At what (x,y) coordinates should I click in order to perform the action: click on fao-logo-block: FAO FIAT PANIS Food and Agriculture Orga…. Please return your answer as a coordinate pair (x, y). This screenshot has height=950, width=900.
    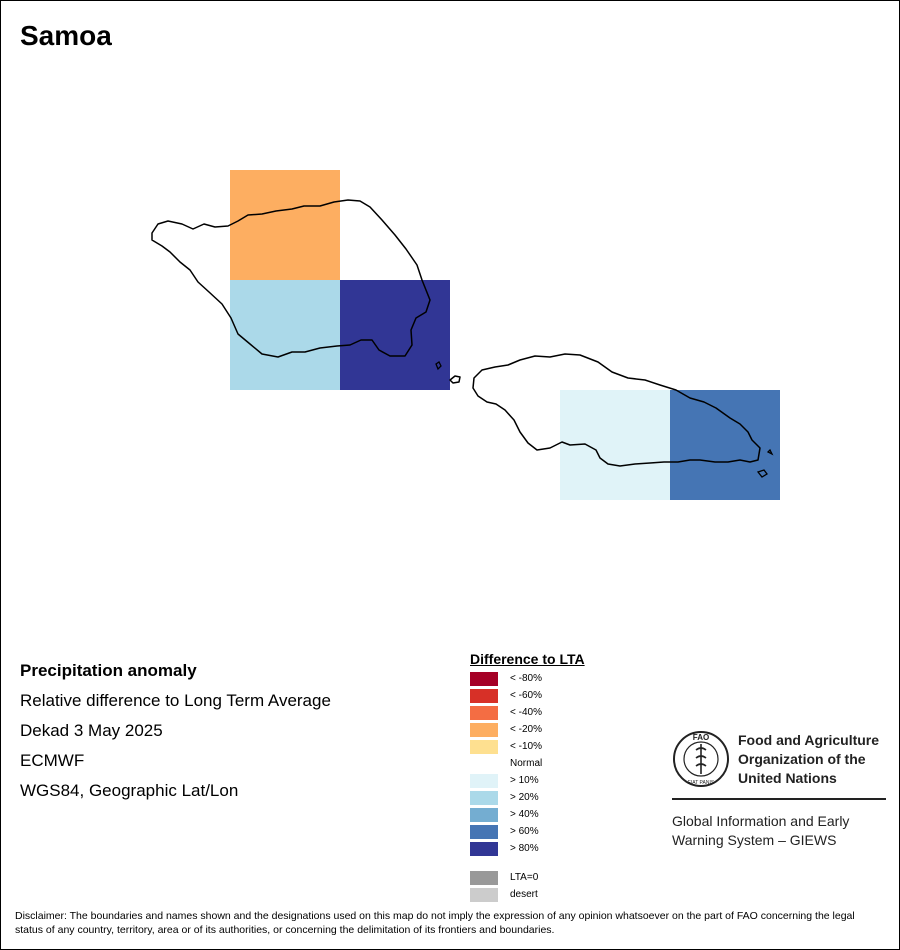
    Looking at the image, I should click on (780, 790).